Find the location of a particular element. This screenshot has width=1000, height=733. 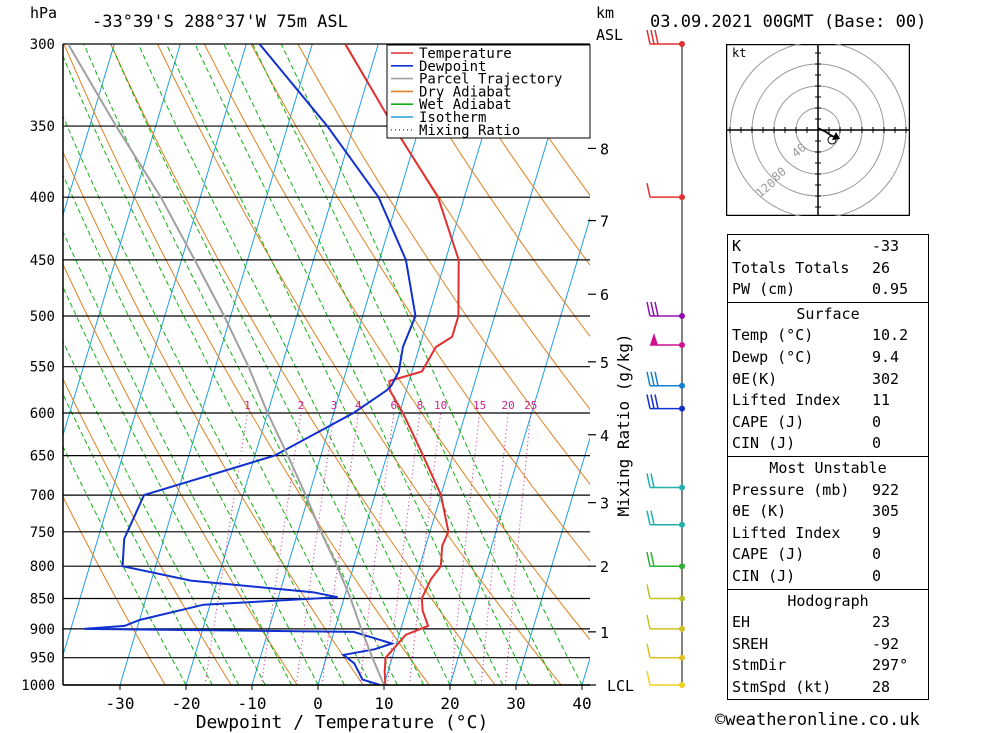

legend-entry: Wet Adiabat is located at coordinates (465, 105).